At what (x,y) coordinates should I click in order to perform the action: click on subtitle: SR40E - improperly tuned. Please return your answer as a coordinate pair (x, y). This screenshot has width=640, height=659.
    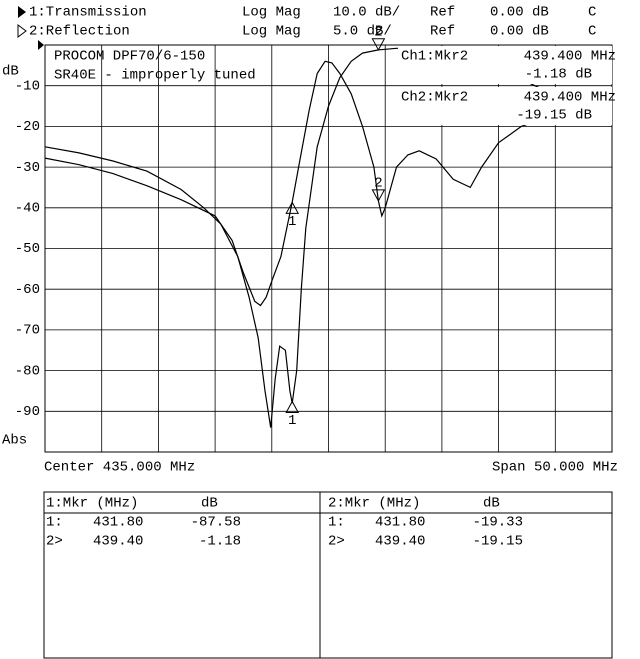
    Looking at the image, I should click on (155, 76).